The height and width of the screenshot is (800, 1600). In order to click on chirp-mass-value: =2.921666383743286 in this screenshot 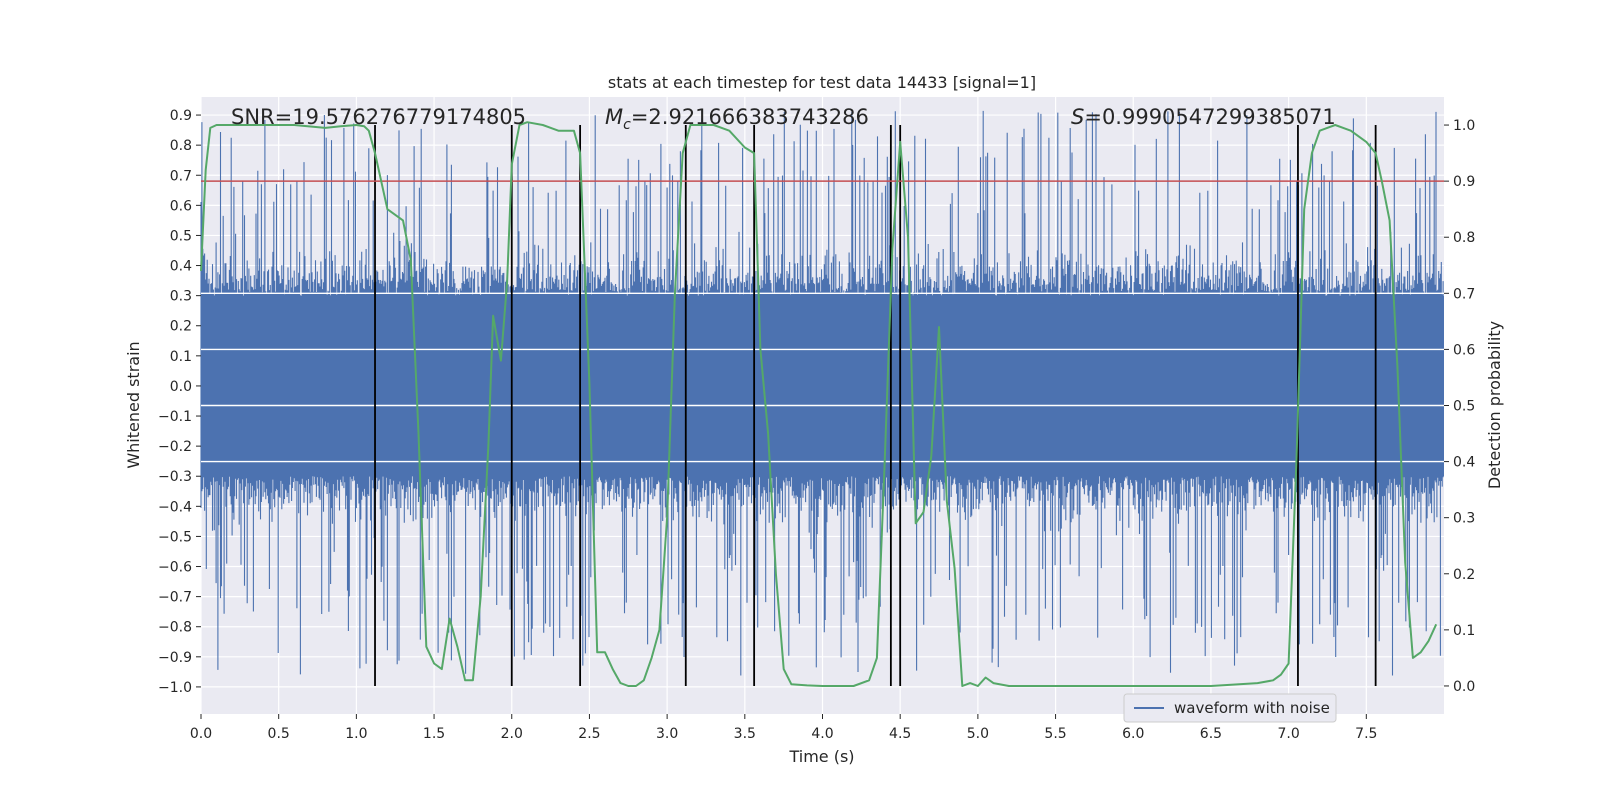, I will do `click(750, 117)`.